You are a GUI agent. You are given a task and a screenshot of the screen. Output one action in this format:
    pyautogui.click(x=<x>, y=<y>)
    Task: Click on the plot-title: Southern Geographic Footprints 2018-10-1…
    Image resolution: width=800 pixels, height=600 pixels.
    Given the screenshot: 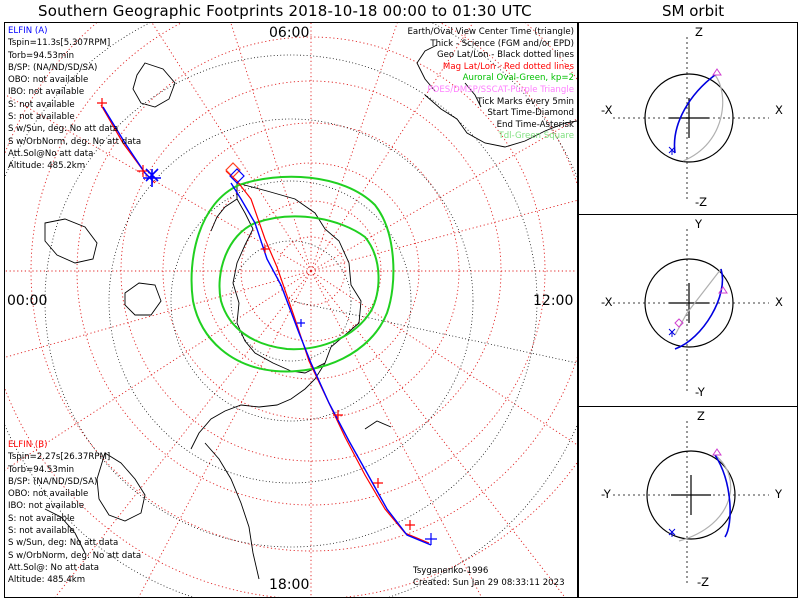 What is the action you would take?
    pyautogui.click(x=285, y=11)
    